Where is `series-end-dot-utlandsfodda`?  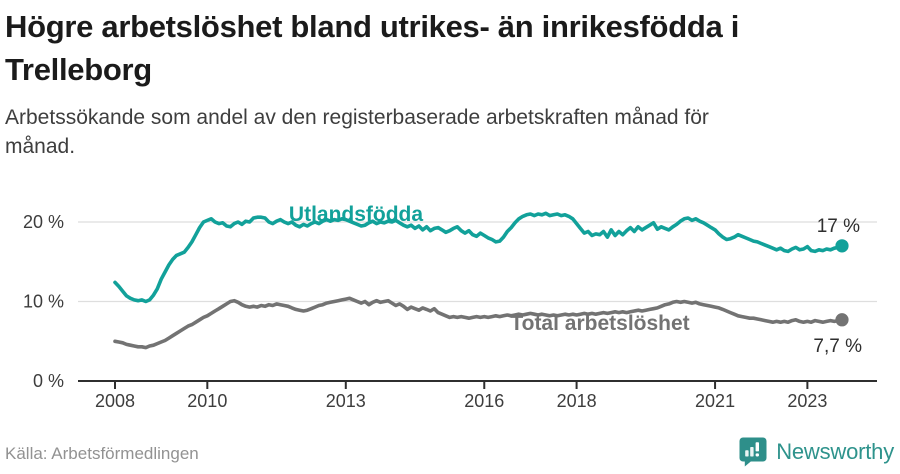
series-end-dot-utlandsfodda is located at coordinates (842, 246).